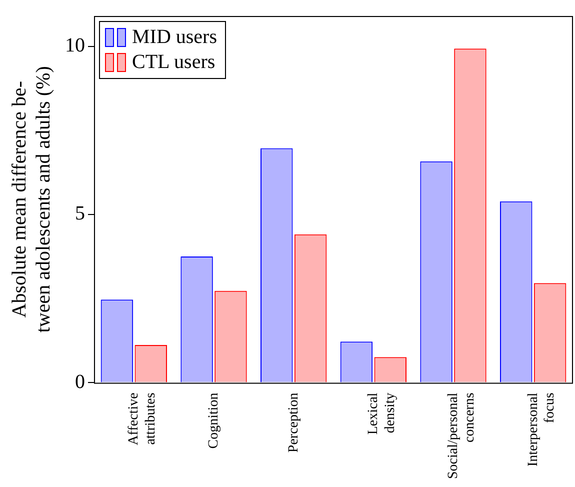 This screenshot has height=487, width=575. I want to click on legend-label: MID users, so click(174, 37).